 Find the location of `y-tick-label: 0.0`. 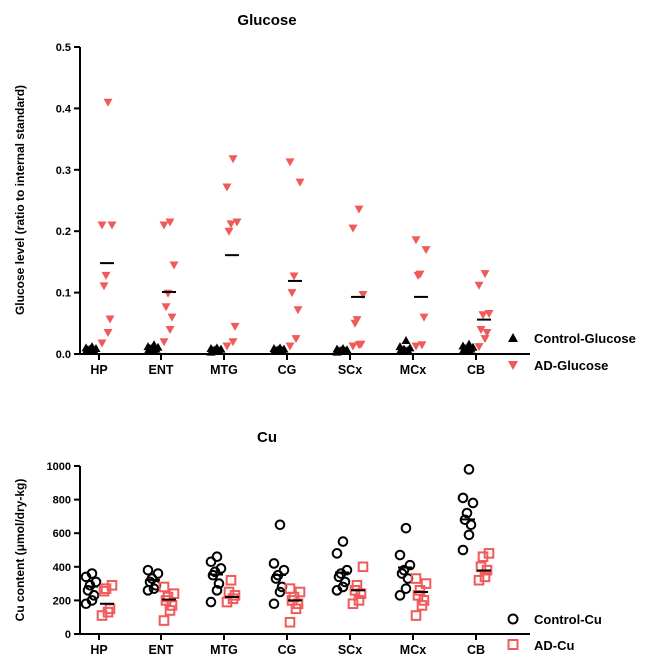

y-tick-label: 0.0 is located at coordinates (63, 355).